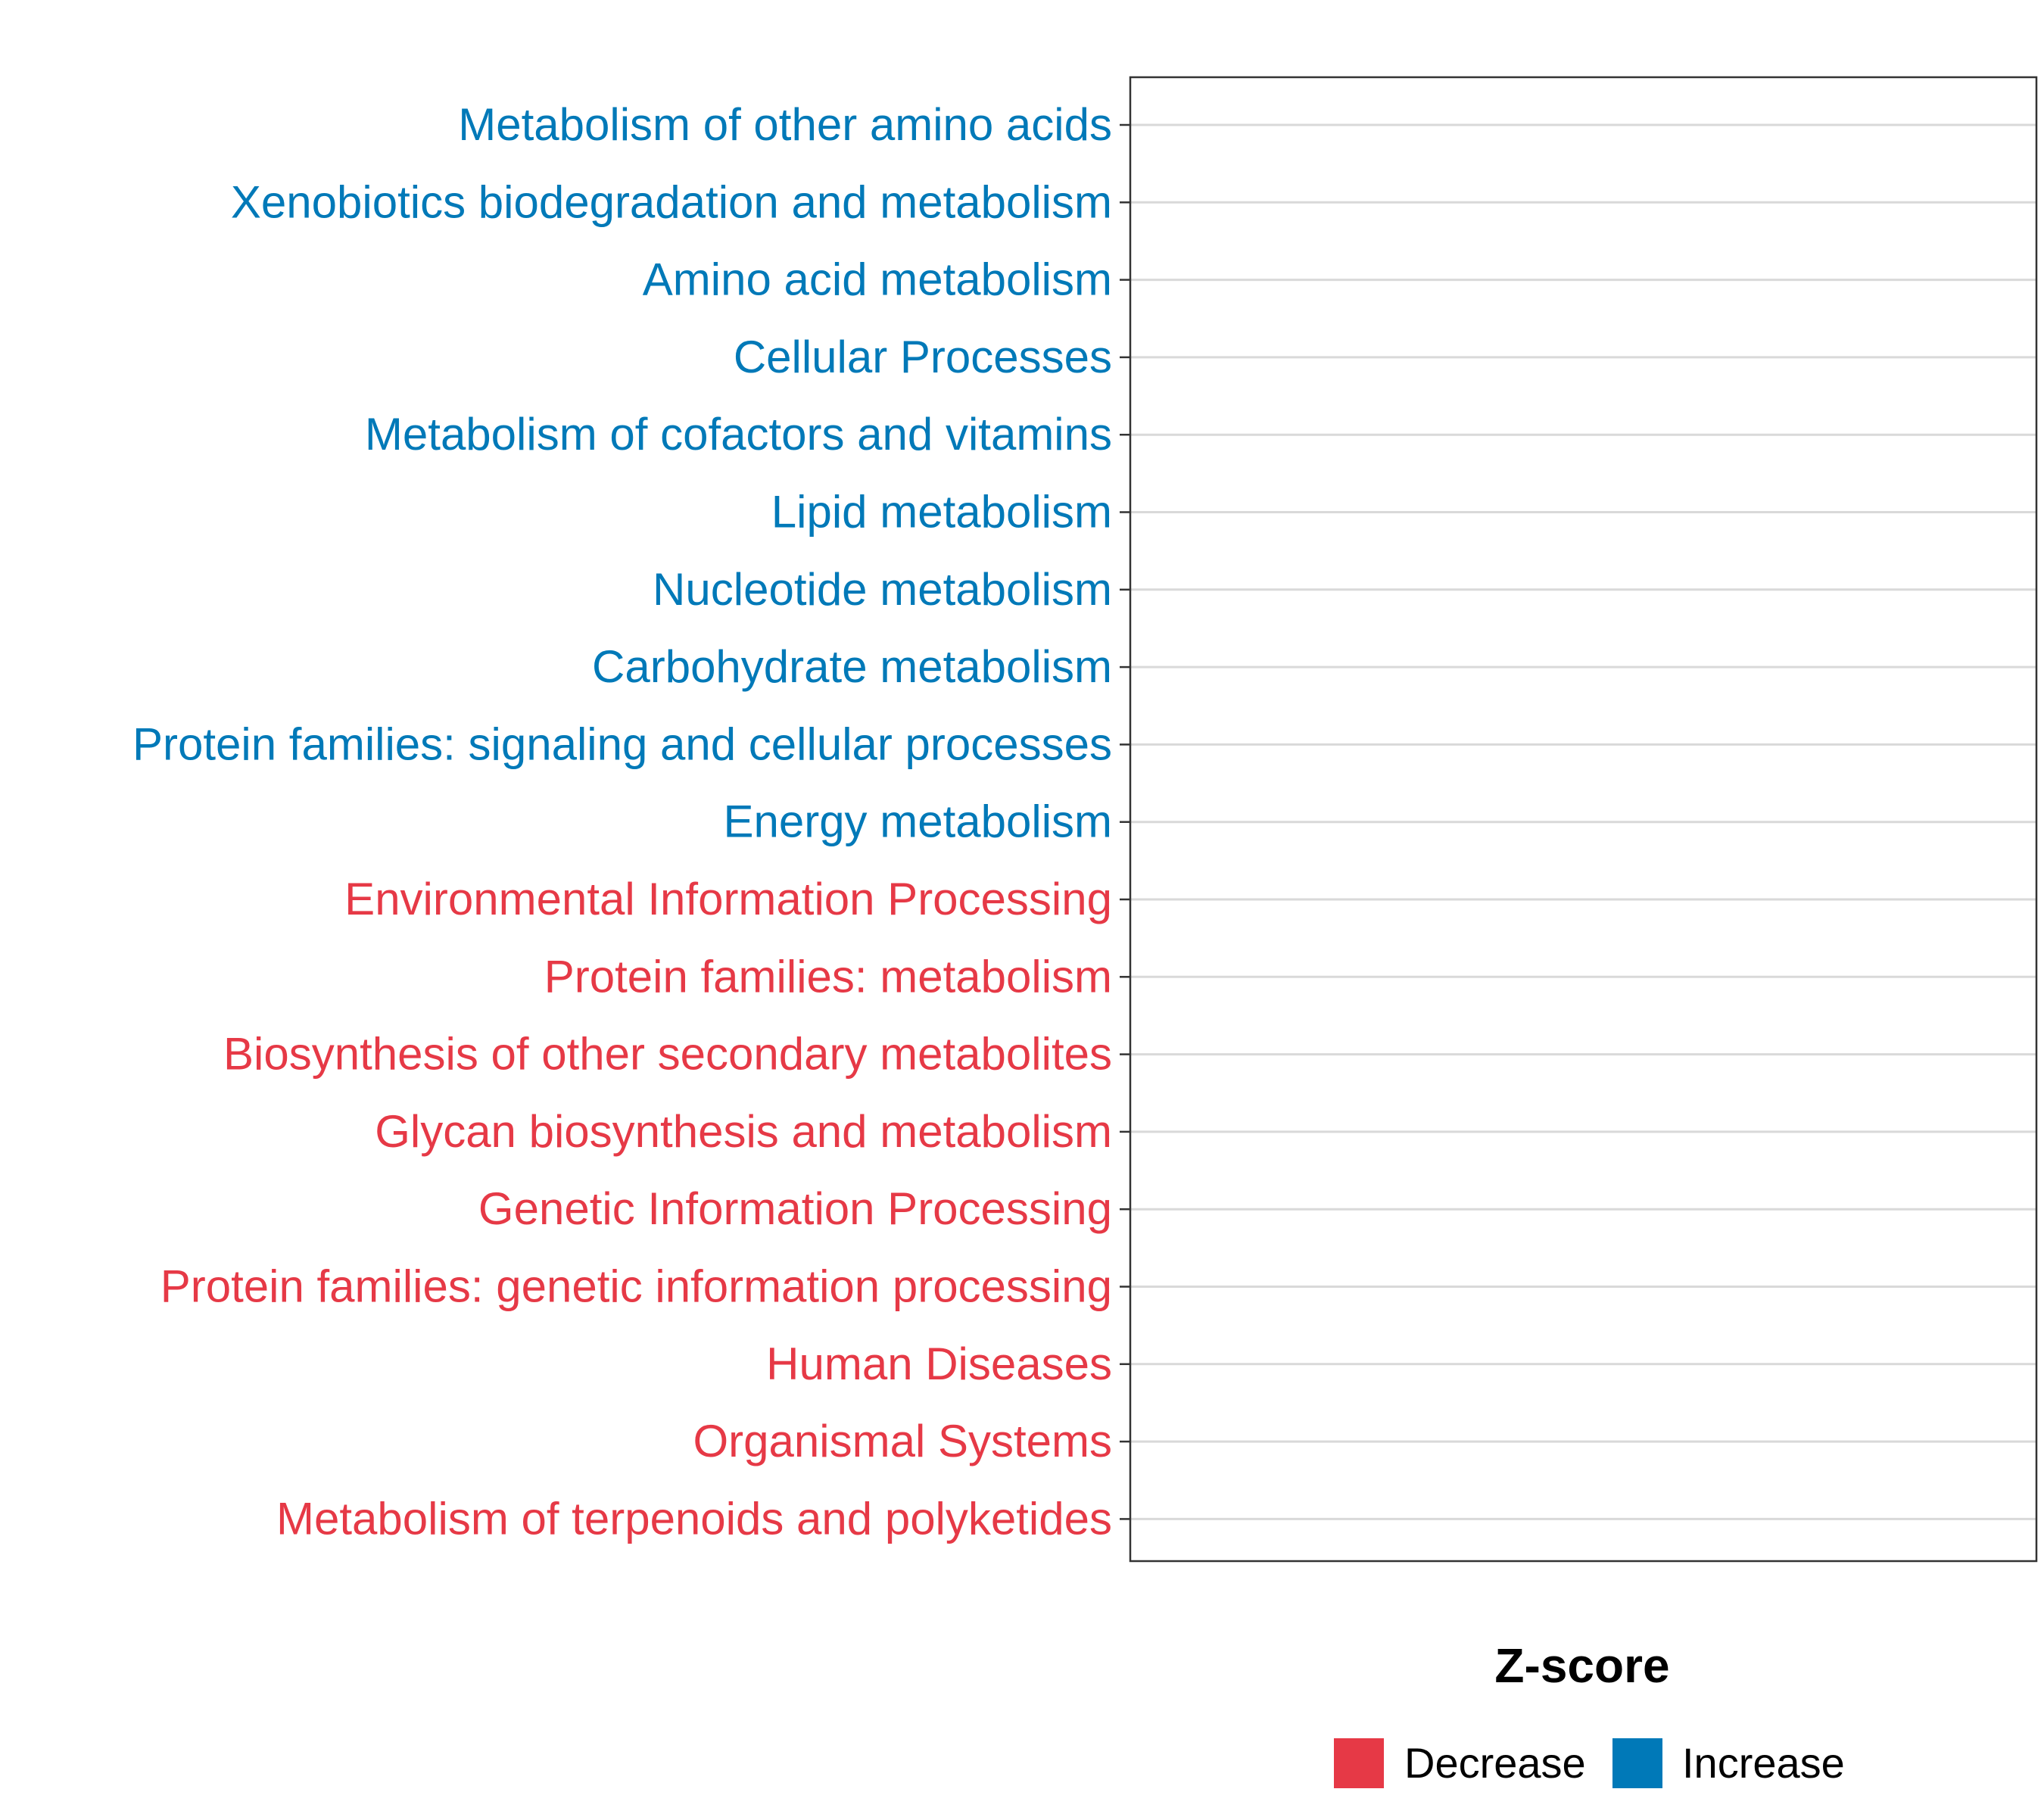  What do you see at coordinates (828, 976) in the screenshot?
I see `y-tick-label: Protein families: metabolism` at bounding box center [828, 976].